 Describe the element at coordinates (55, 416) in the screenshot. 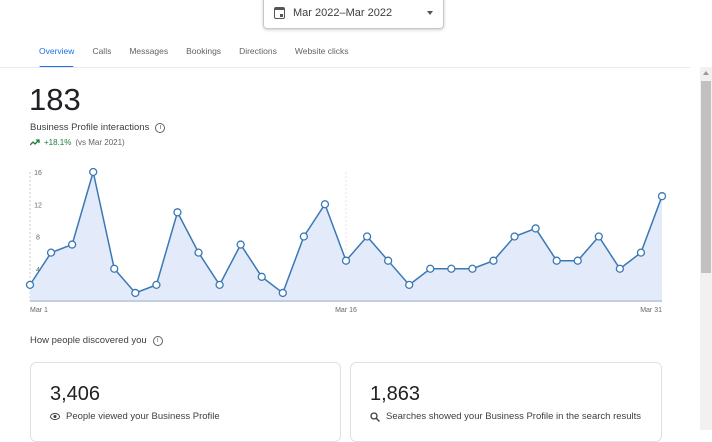

I see `eye-icon` at that location.